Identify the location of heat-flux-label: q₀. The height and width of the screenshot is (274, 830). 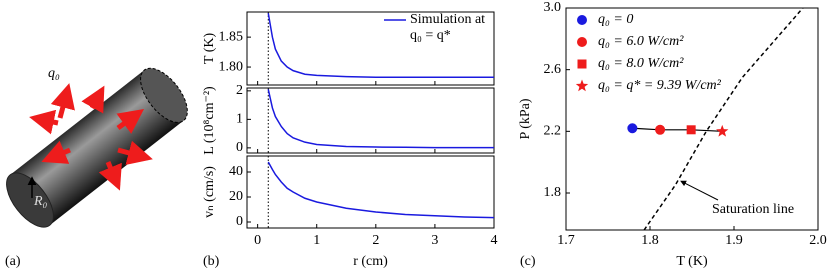
(54, 73).